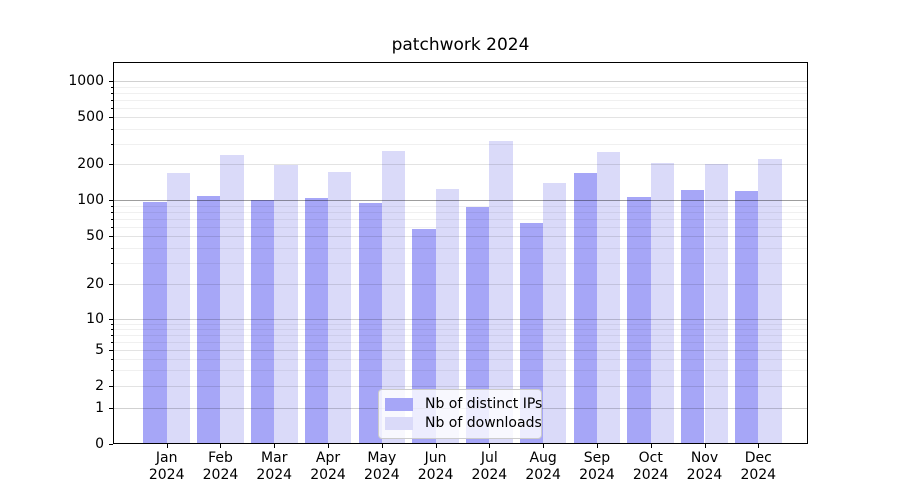 The height and width of the screenshot is (500, 900). Describe the element at coordinates (770, 301) in the screenshot. I see `bar-nb-of-downloads-dec-2024` at that location.